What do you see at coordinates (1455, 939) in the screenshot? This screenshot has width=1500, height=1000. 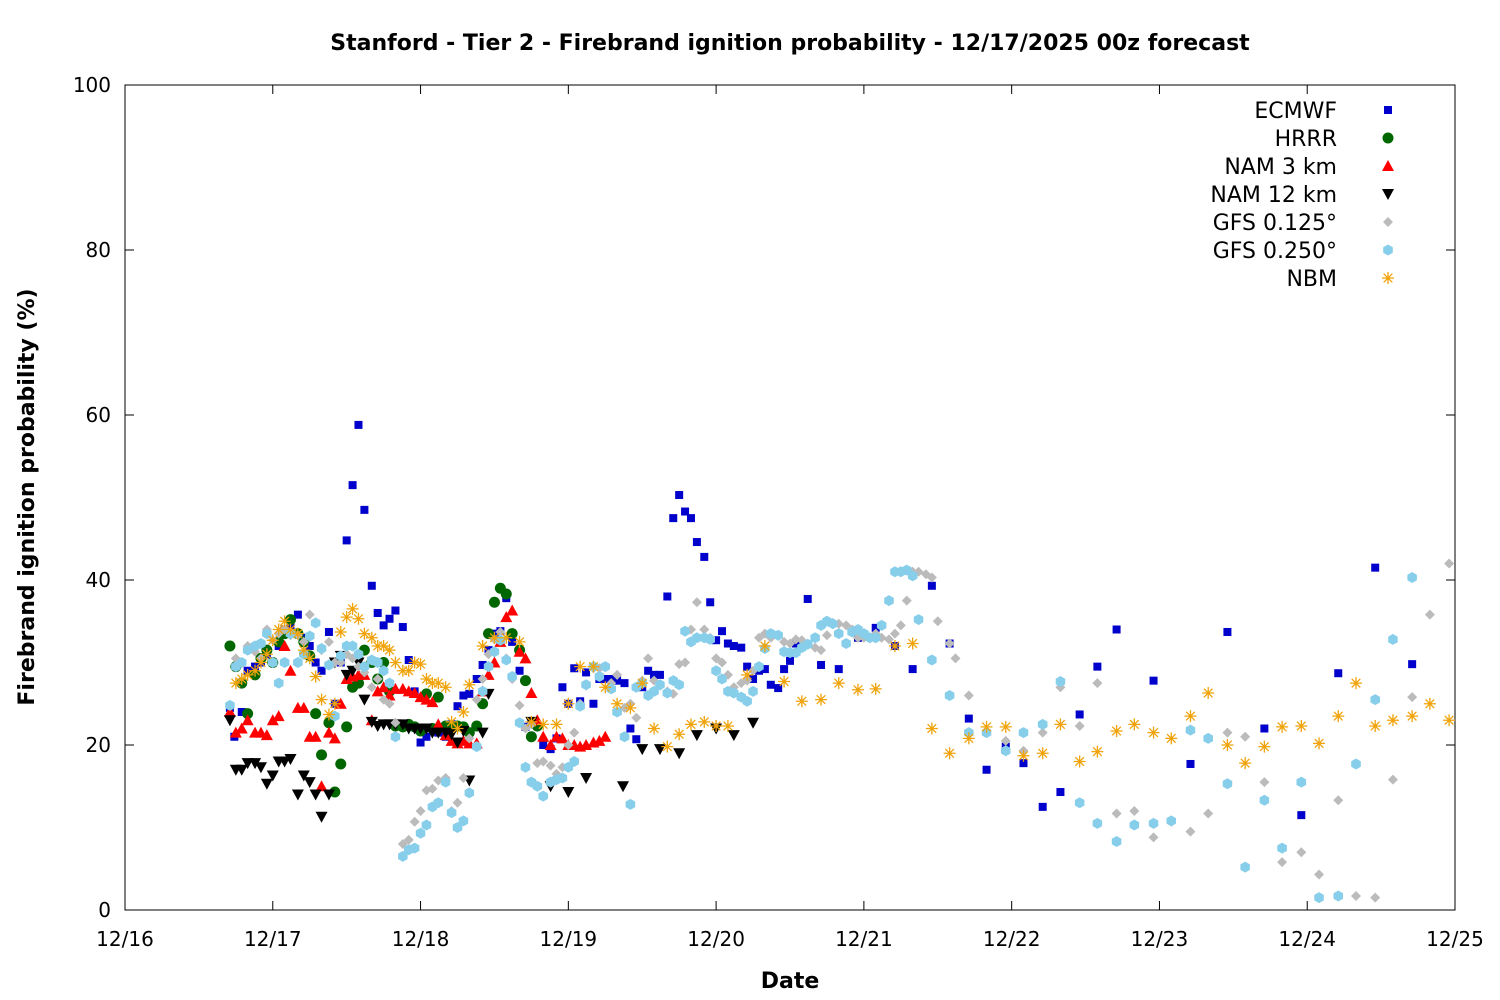 I see `x-tick-label: 12/25` at bounding box center [1455, 939].